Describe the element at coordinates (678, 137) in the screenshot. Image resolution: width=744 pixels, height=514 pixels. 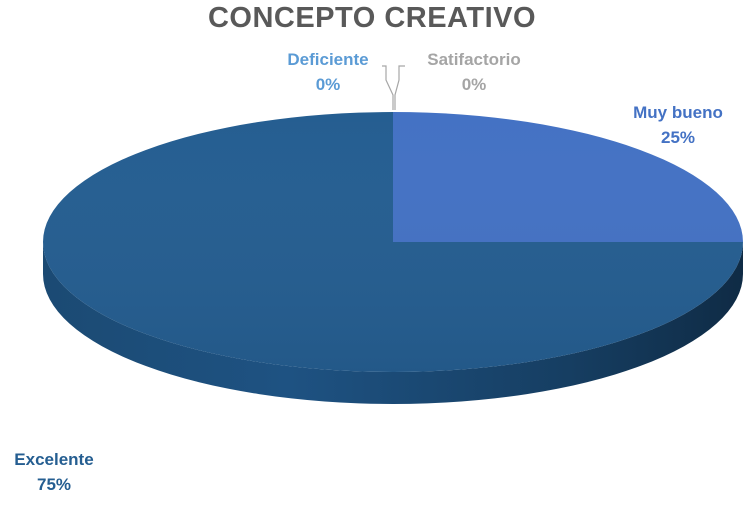
I see `data-label-muy-bueno-value: 25%` at that location.